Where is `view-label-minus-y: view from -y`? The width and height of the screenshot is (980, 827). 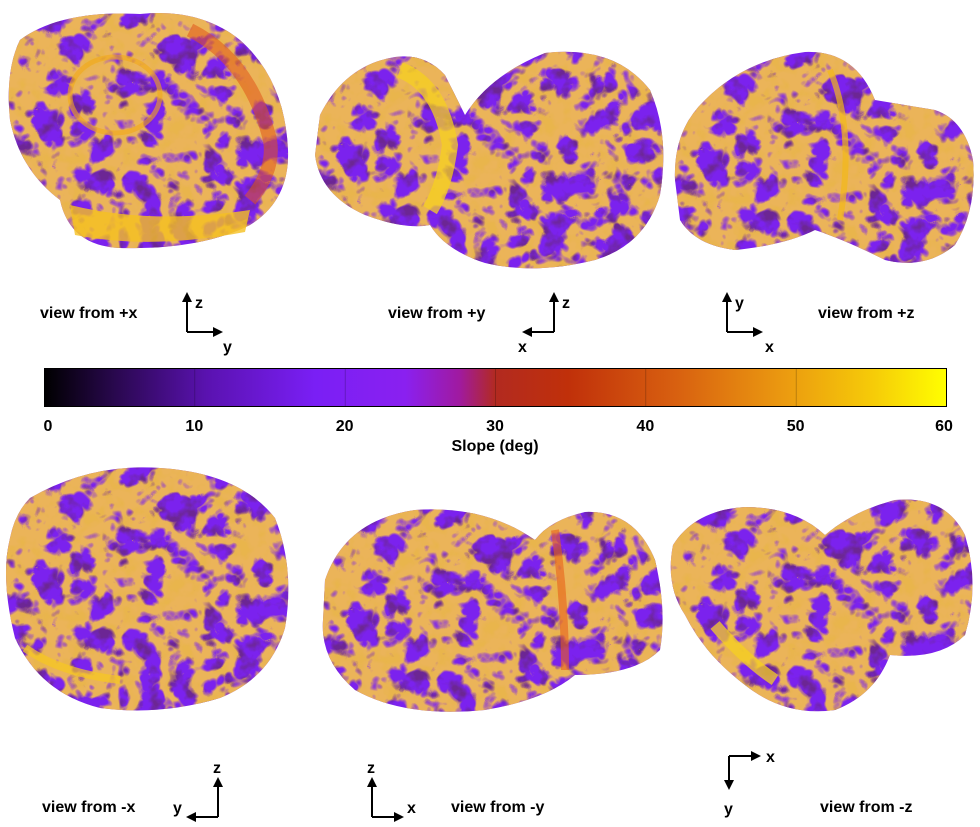 view-label-minus-y: view from -y is located at coordinates (498, 807).